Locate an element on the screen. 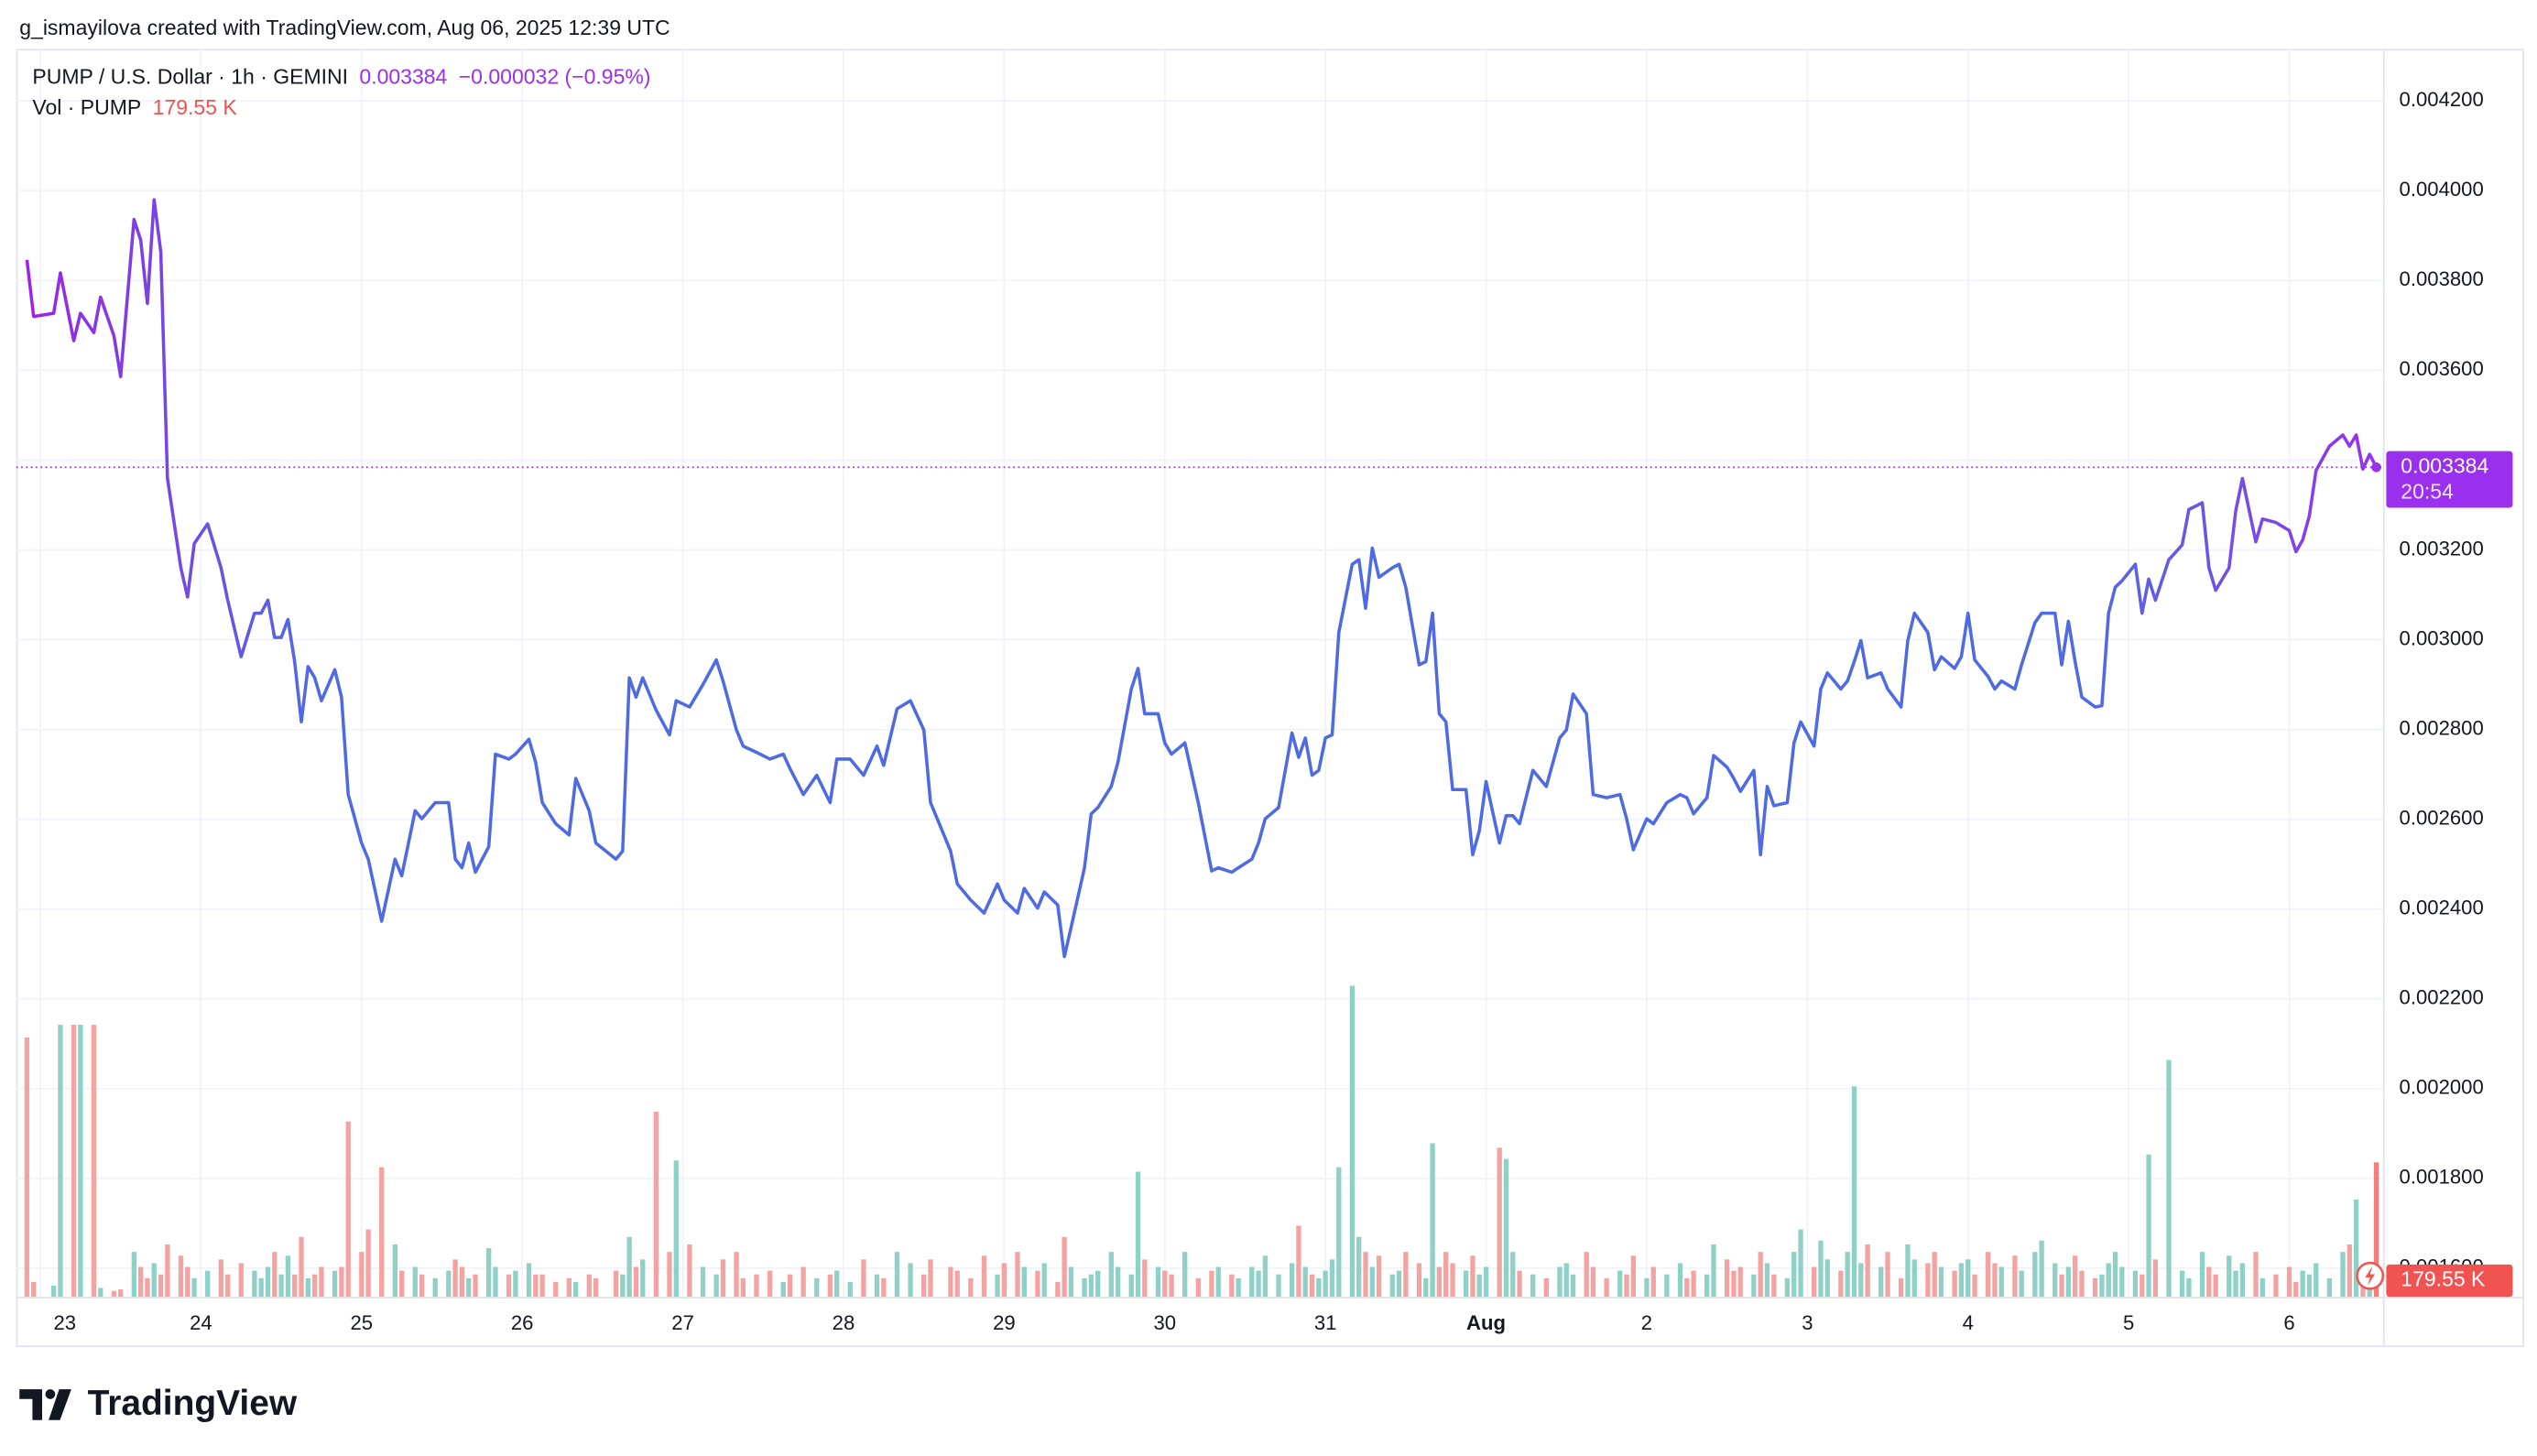  legend-volume-value: 179.55 K is located at coordinates (195, 107).